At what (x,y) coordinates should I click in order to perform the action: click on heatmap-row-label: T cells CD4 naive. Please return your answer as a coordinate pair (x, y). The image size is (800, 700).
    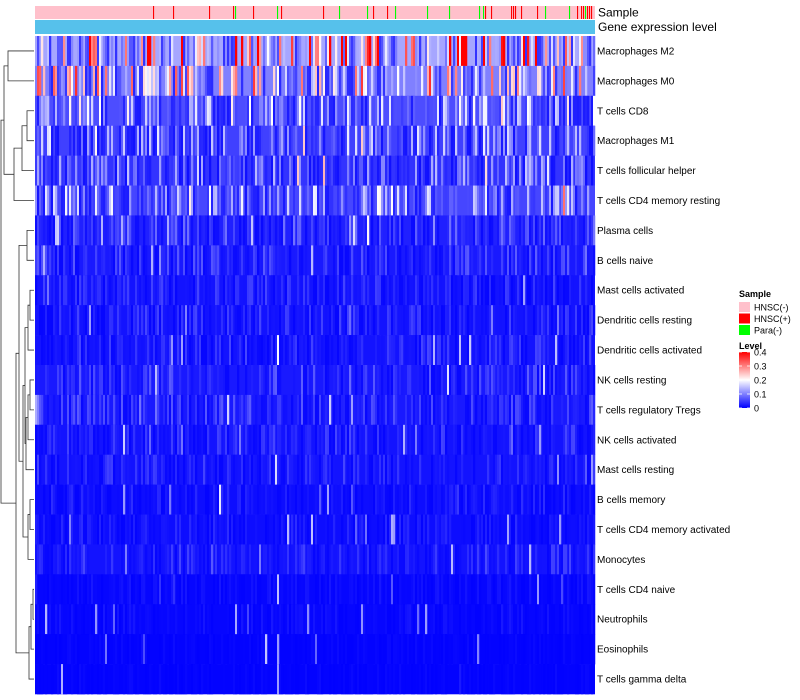
    Looking at the image, I should click on (636, 590).